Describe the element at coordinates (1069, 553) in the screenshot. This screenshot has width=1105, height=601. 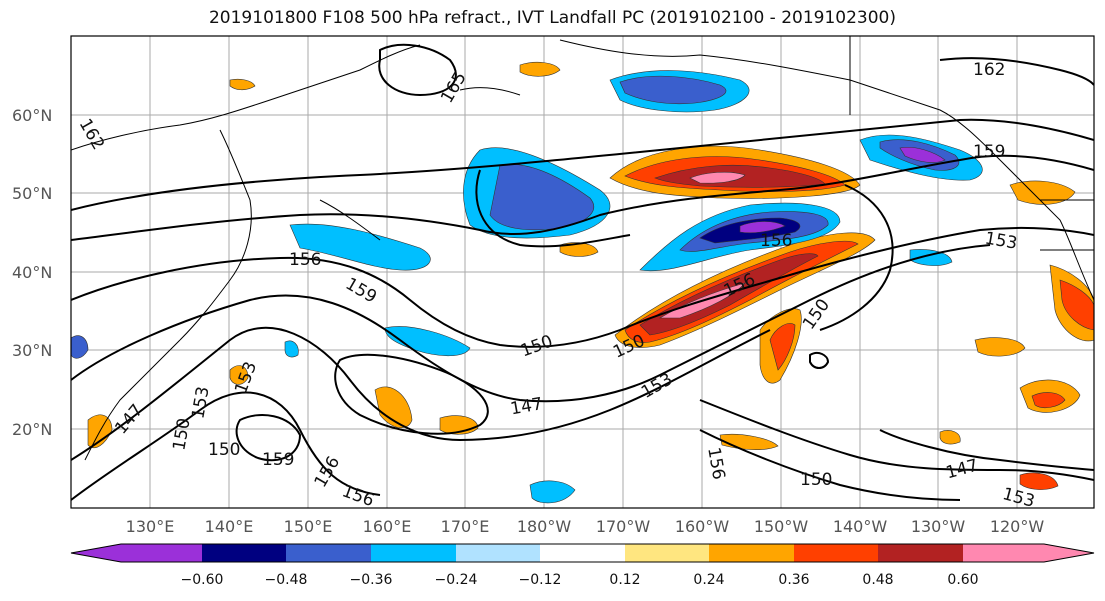
I see `colorbar-extend-max` at that location.